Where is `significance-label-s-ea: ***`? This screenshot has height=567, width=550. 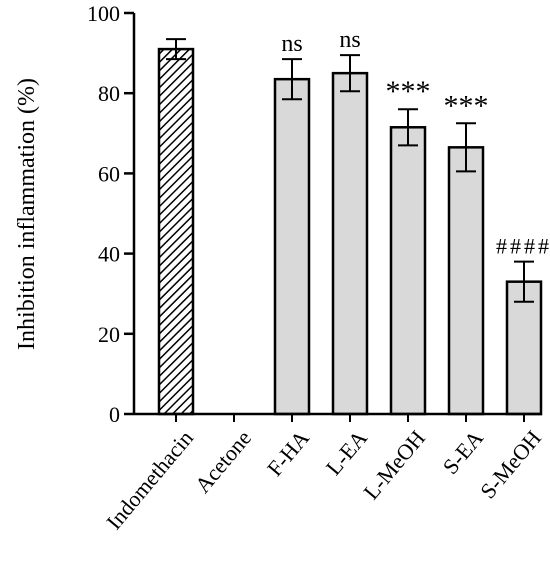
significance-label-s-ea: *** is located at coordinates (466, 105).